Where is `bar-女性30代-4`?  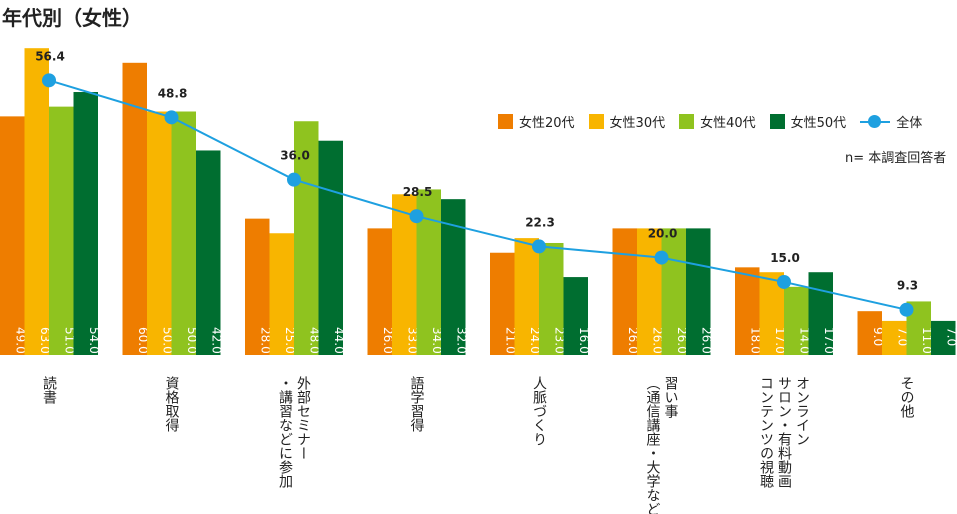
bar-女性30代-4 is located at coordinates (526, 296).